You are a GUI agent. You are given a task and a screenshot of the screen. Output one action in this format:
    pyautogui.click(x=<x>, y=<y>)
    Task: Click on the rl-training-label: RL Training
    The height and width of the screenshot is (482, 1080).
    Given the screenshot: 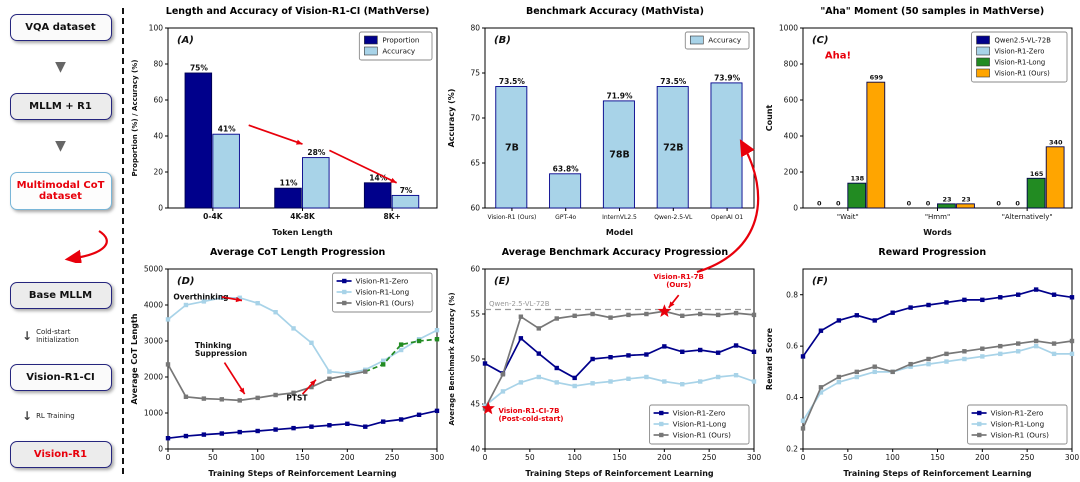 What is the action you would take?
    pyautogui.click(x=55, y=415)
    